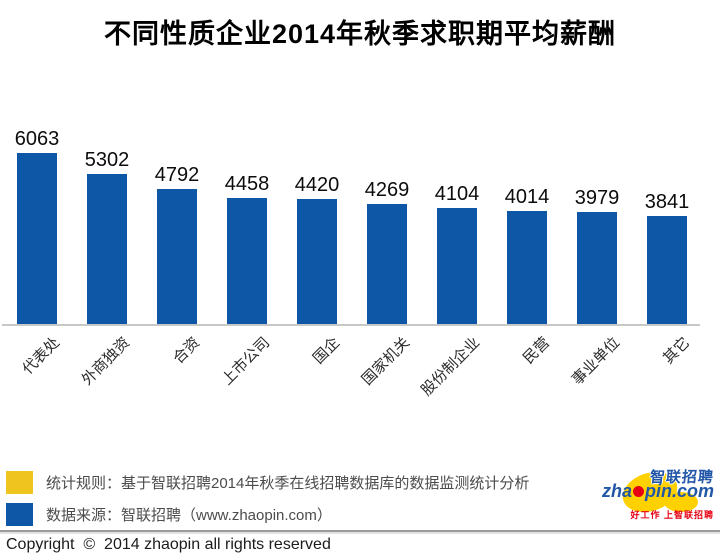  What do you see at coordinates (247, 184) in the screenshot?
I see `bar-value-label: 4458` at bounding box center [247, 184].